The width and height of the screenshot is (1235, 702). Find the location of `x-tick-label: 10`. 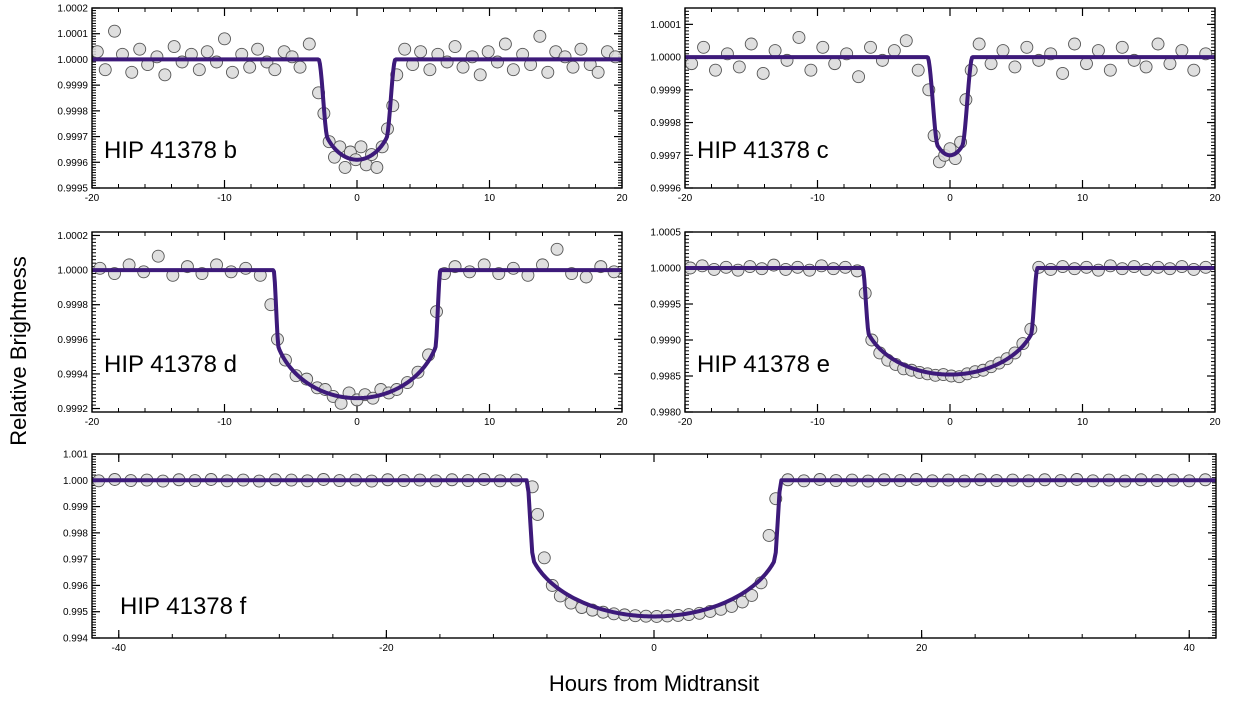

x-tick-label: 10 is located at coordinates (490, 422).